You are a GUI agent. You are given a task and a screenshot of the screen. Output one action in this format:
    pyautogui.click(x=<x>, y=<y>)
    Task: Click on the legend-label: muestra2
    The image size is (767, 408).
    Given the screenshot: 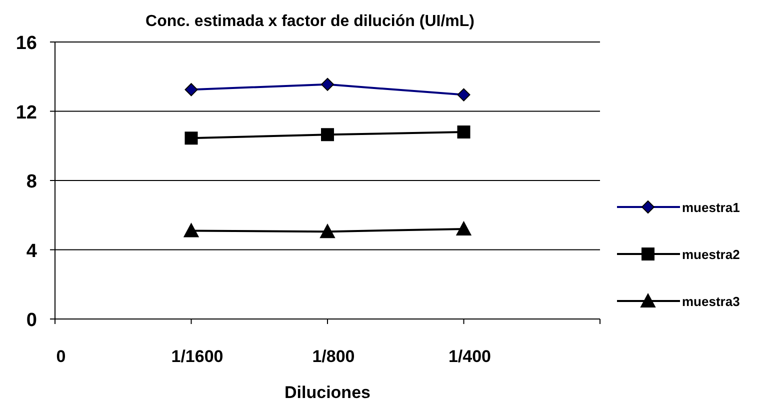 What is the action you would take?
    pyautogui.click(x=711, y=254)
    